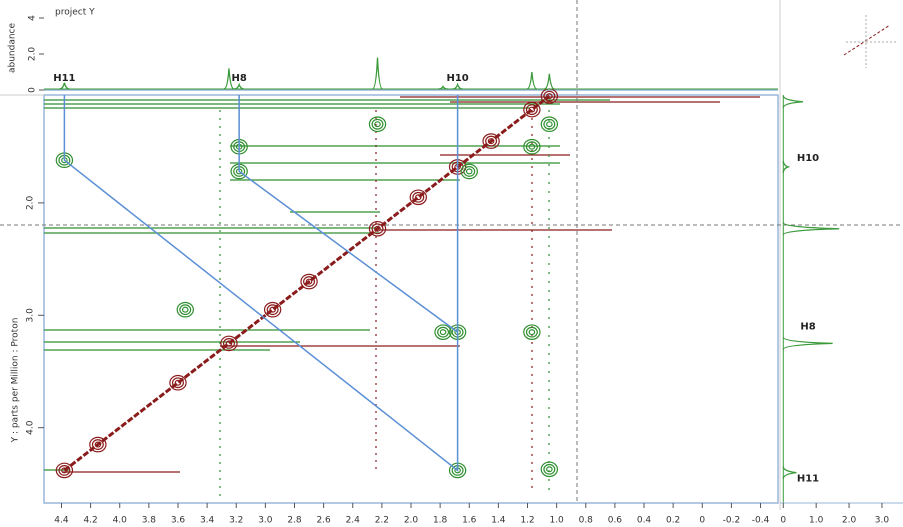  Describe the element at coordinates (469, 521) in the screenshot. I see `x-tick-label: 1.6` at that location.